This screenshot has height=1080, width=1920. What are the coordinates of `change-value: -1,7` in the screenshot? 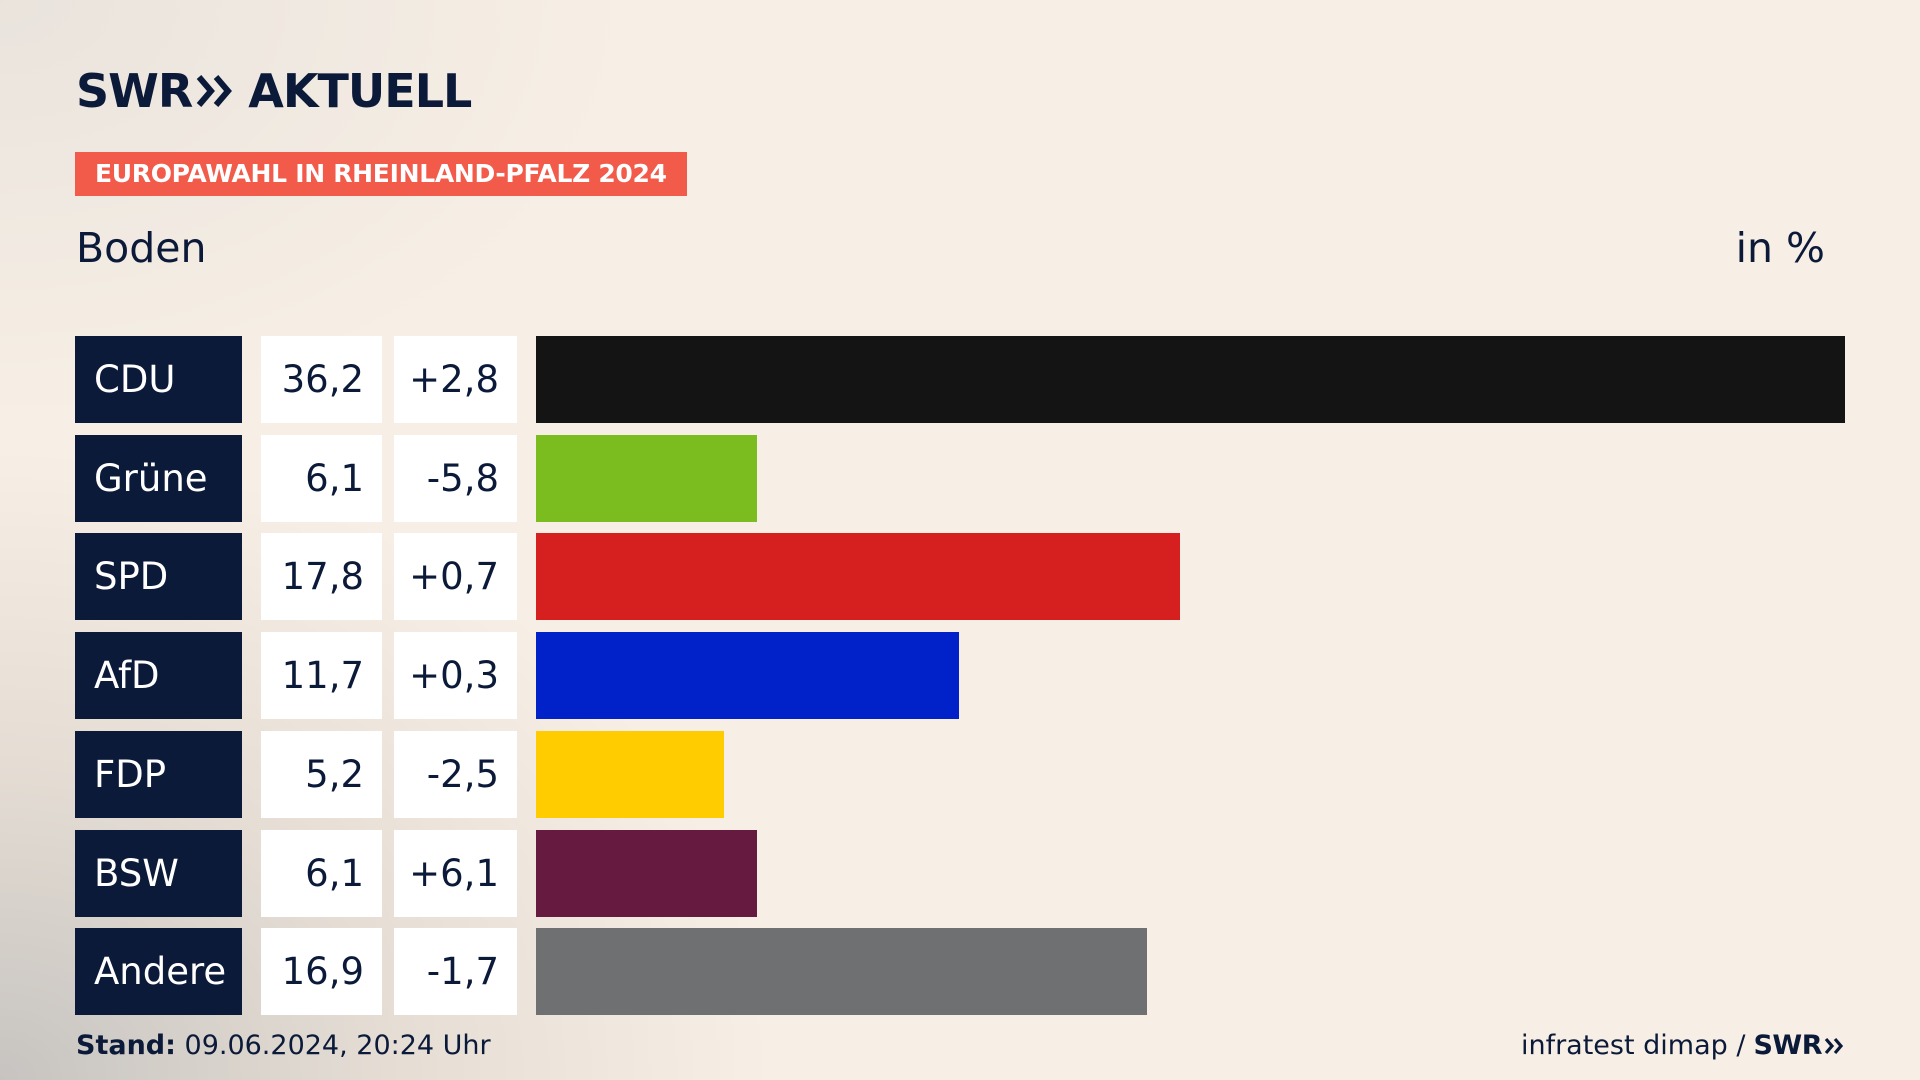 It's located at (455, 971).